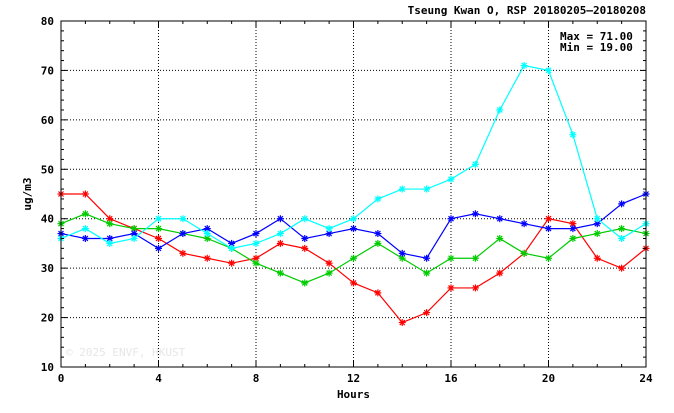 This screenshot has width=674, height=413. I want to click on y-tick-label: 70, so click(47, 70).